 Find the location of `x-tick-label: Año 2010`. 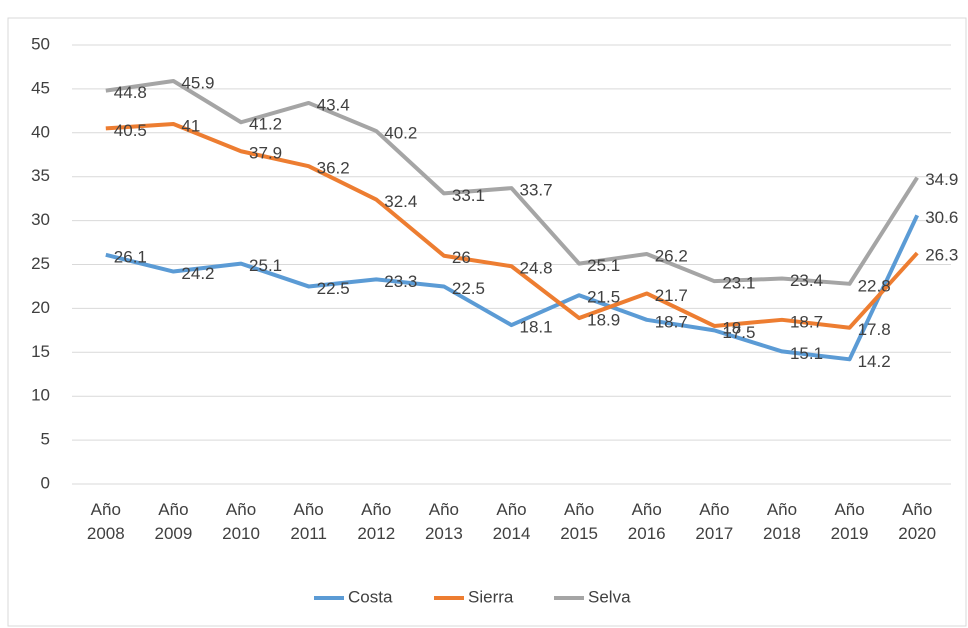

x-tick-label: Año 2010 is located at coordinates (241, 521).